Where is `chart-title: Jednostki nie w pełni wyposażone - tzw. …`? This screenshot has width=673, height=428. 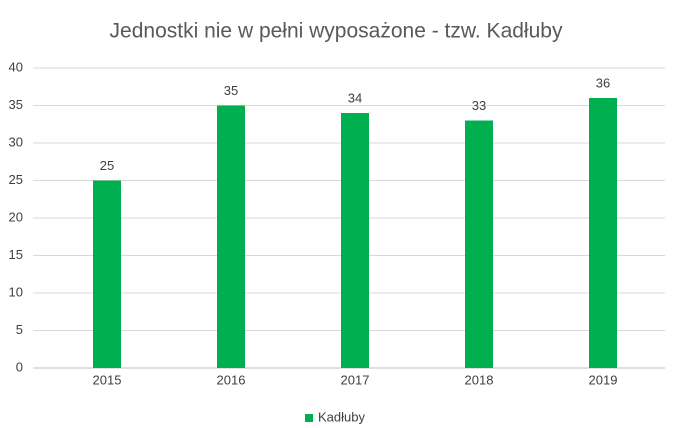 chart-title: Jednostki nie w pełni wyposażone - tzw. … is located at coordinates (336, 31).